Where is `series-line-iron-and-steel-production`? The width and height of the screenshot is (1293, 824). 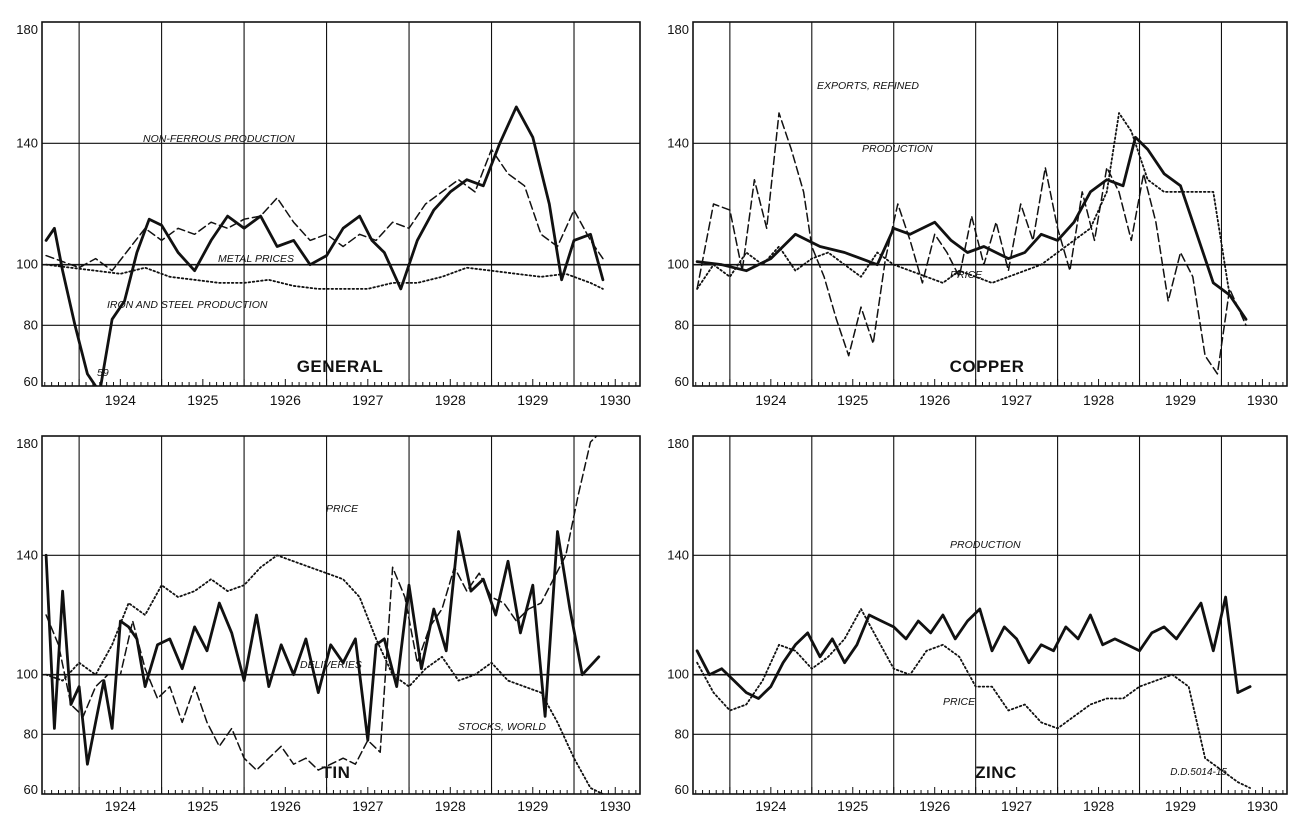
series-line-iron-and-steel-production is located at coordinates (324, 245).